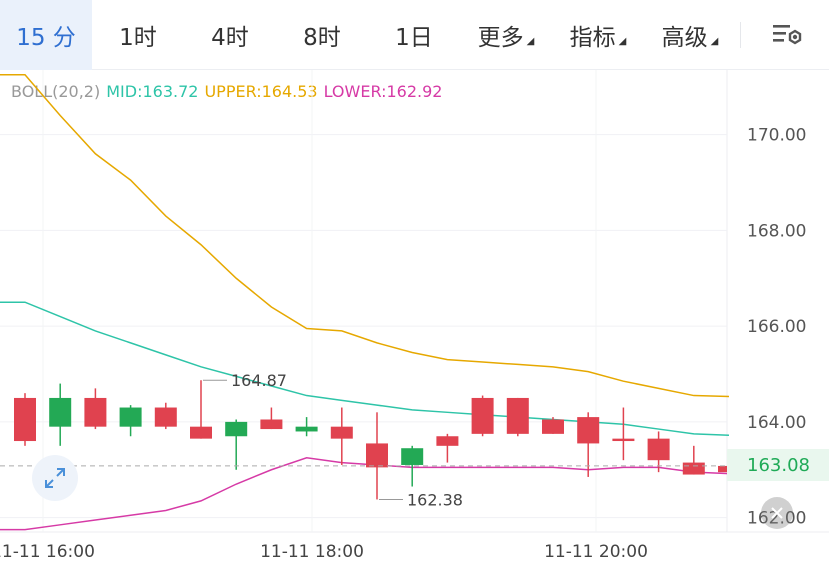 This screenshot has height=567, width=829. I want to click on timeframe-tab-bar: 15 分 1时 4时 8时 1日 更多 ◢ 指标 ◢ 高级 ◢, so click(414, 35).